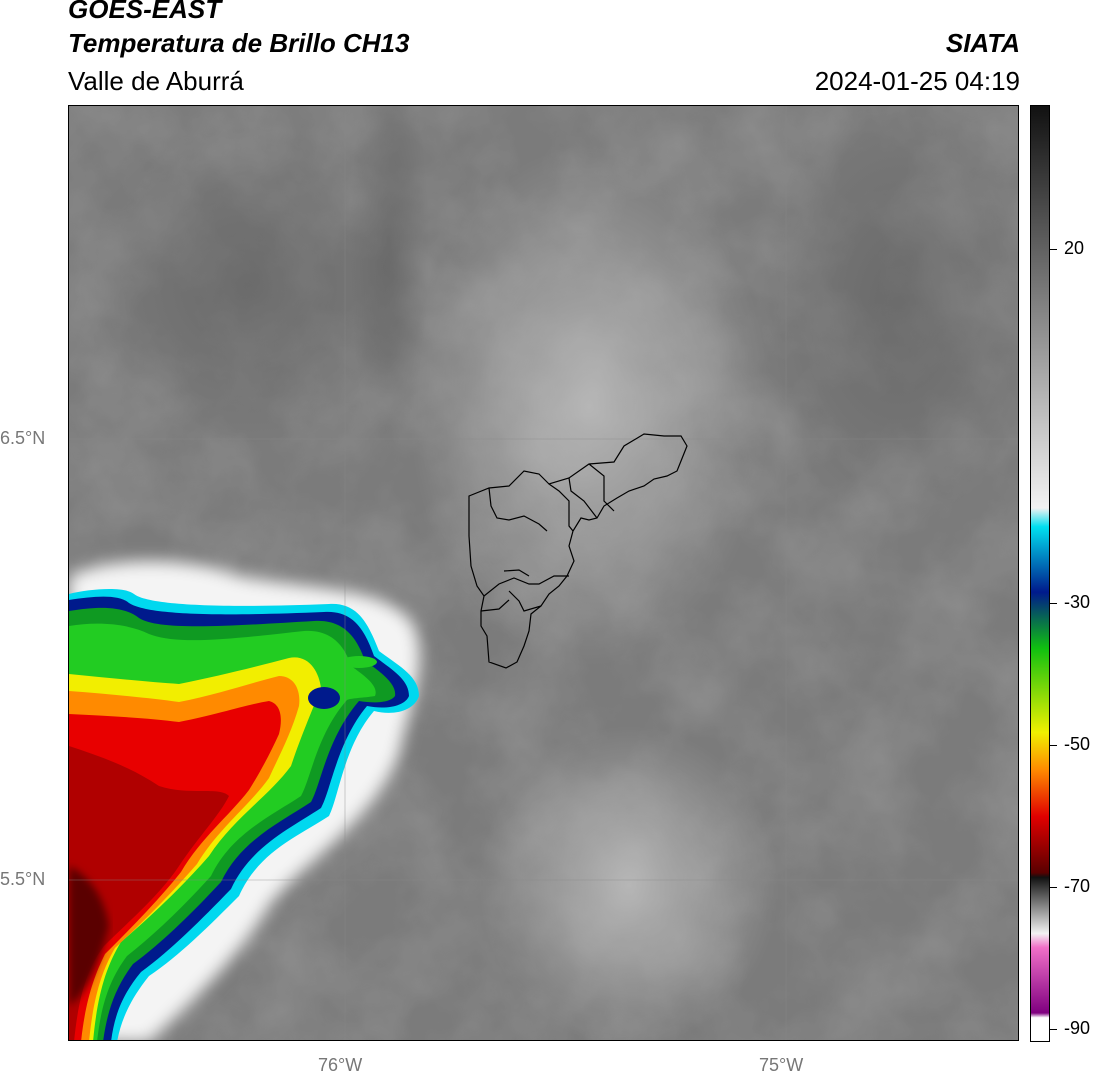 The image size is (1094, 1078). Describe the element at coordinates (1077, 744) in the screenshot. I see `colorbar-label-minus50: -50` at that location.